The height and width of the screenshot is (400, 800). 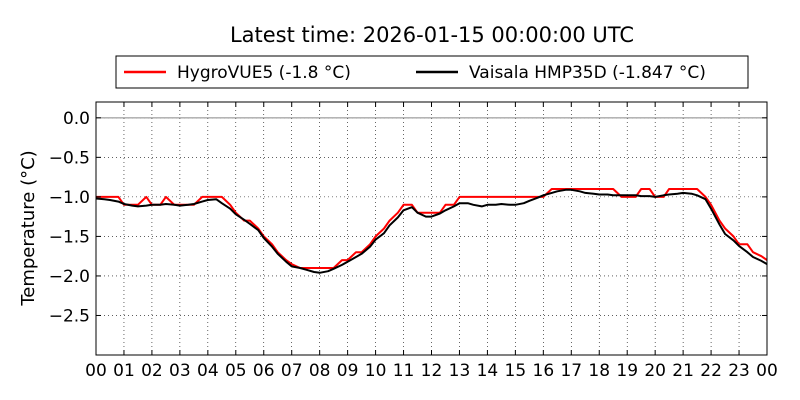 What do you see at coordinates (152, 371) in the screenshot?
I see `x-tick-label: 02` at bounding box center [152, 371].